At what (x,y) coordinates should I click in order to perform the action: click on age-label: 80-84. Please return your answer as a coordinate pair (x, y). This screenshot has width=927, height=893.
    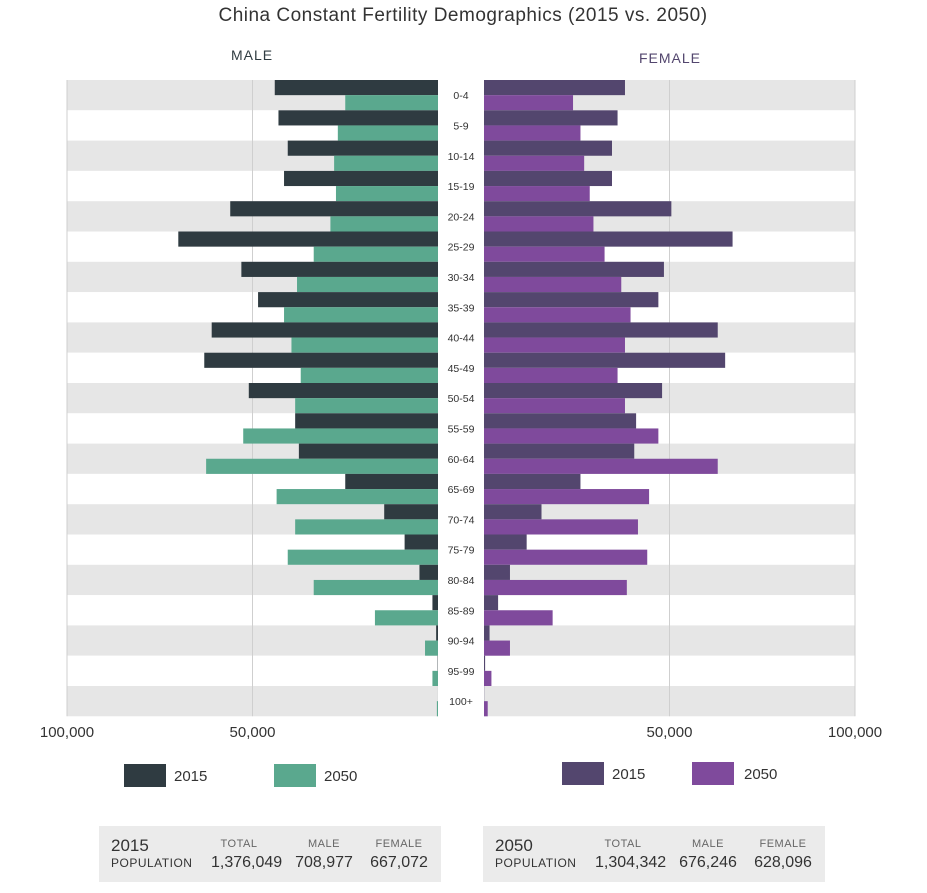
    Looking at the image, I should click on (461, 581).